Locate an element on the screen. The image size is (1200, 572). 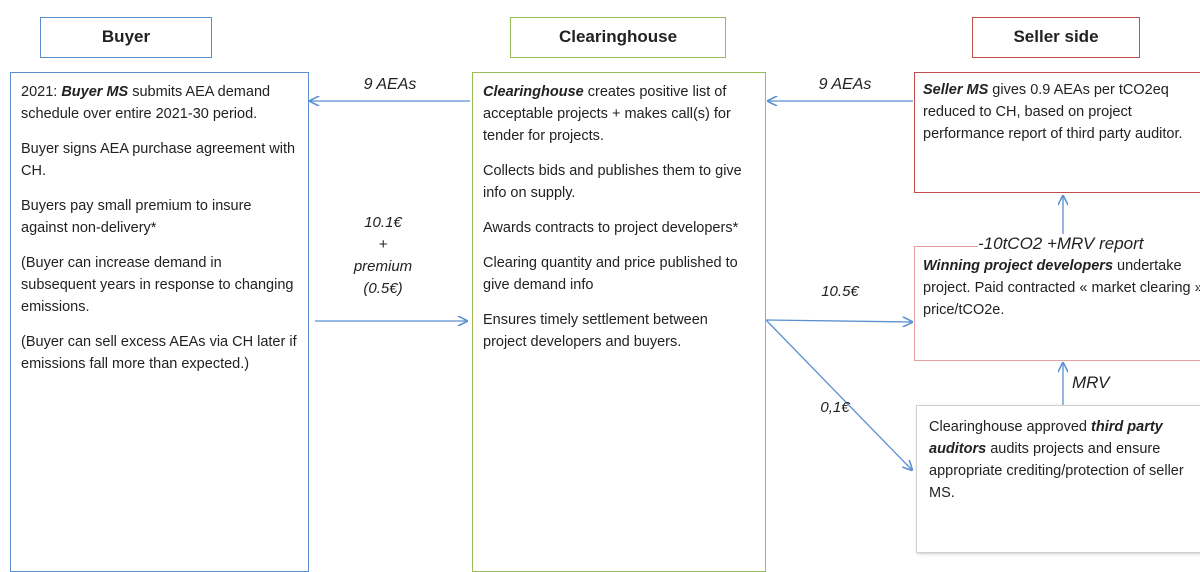
text: Seller MS is located at coordinates (956, 90).